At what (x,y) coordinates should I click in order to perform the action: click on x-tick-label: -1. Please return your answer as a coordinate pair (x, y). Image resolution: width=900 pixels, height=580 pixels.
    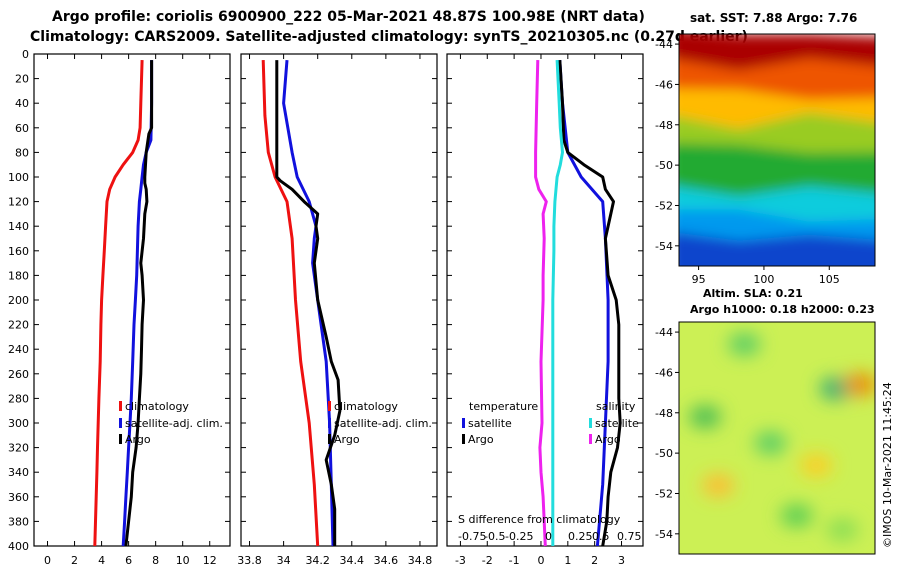
    Looking at the image, I should click on (514, 560).